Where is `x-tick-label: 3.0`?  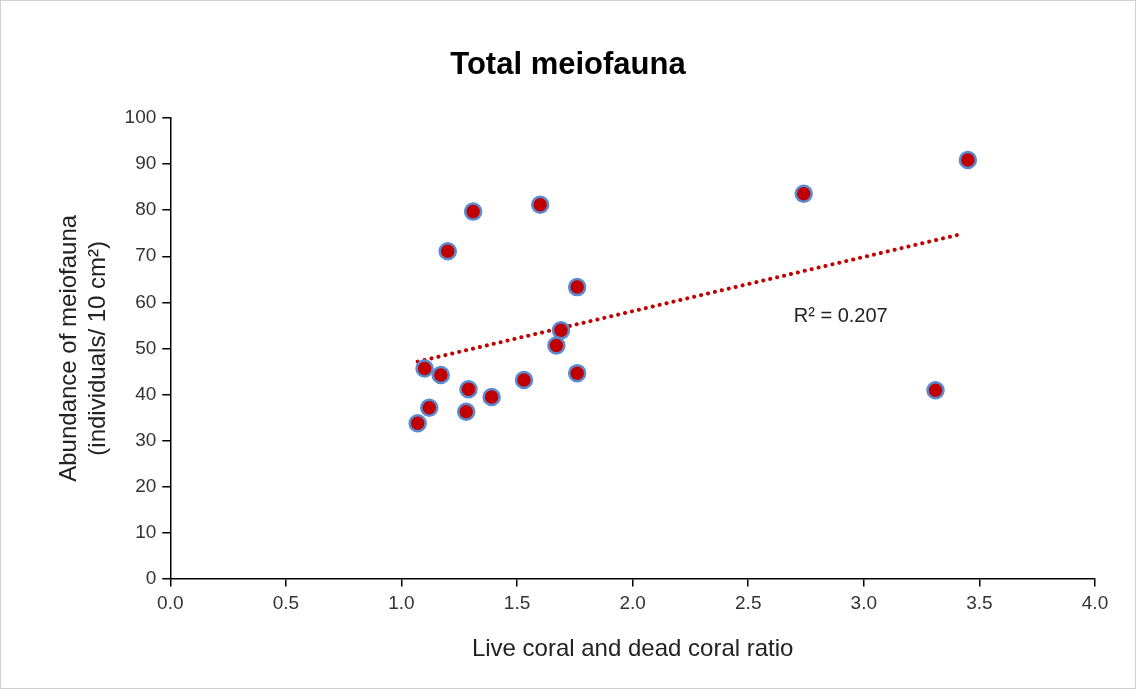 x-tick-label: 3.0 is located at coordinates (864, 603).